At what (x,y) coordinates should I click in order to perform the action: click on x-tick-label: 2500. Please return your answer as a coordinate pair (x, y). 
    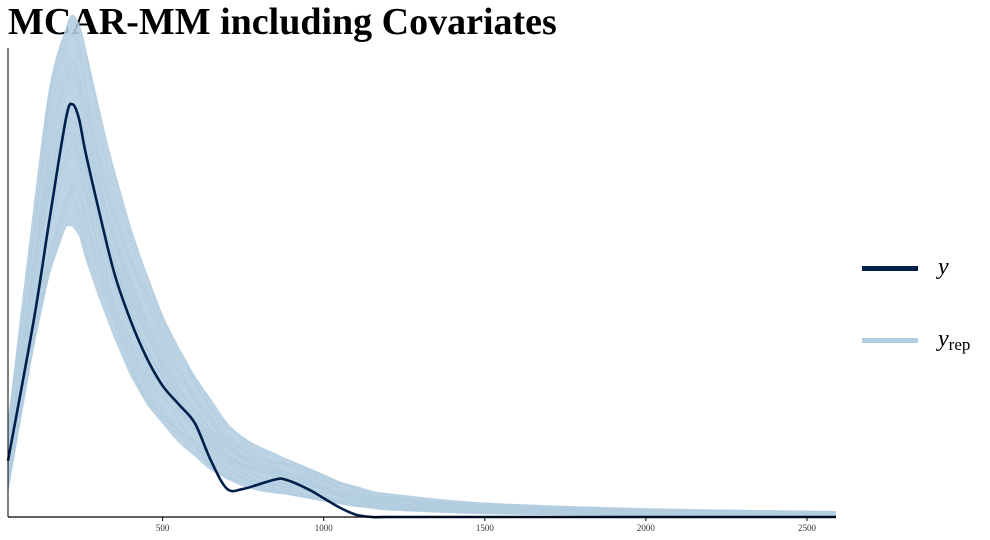
    Looking at the image, I should click on (807, 528).